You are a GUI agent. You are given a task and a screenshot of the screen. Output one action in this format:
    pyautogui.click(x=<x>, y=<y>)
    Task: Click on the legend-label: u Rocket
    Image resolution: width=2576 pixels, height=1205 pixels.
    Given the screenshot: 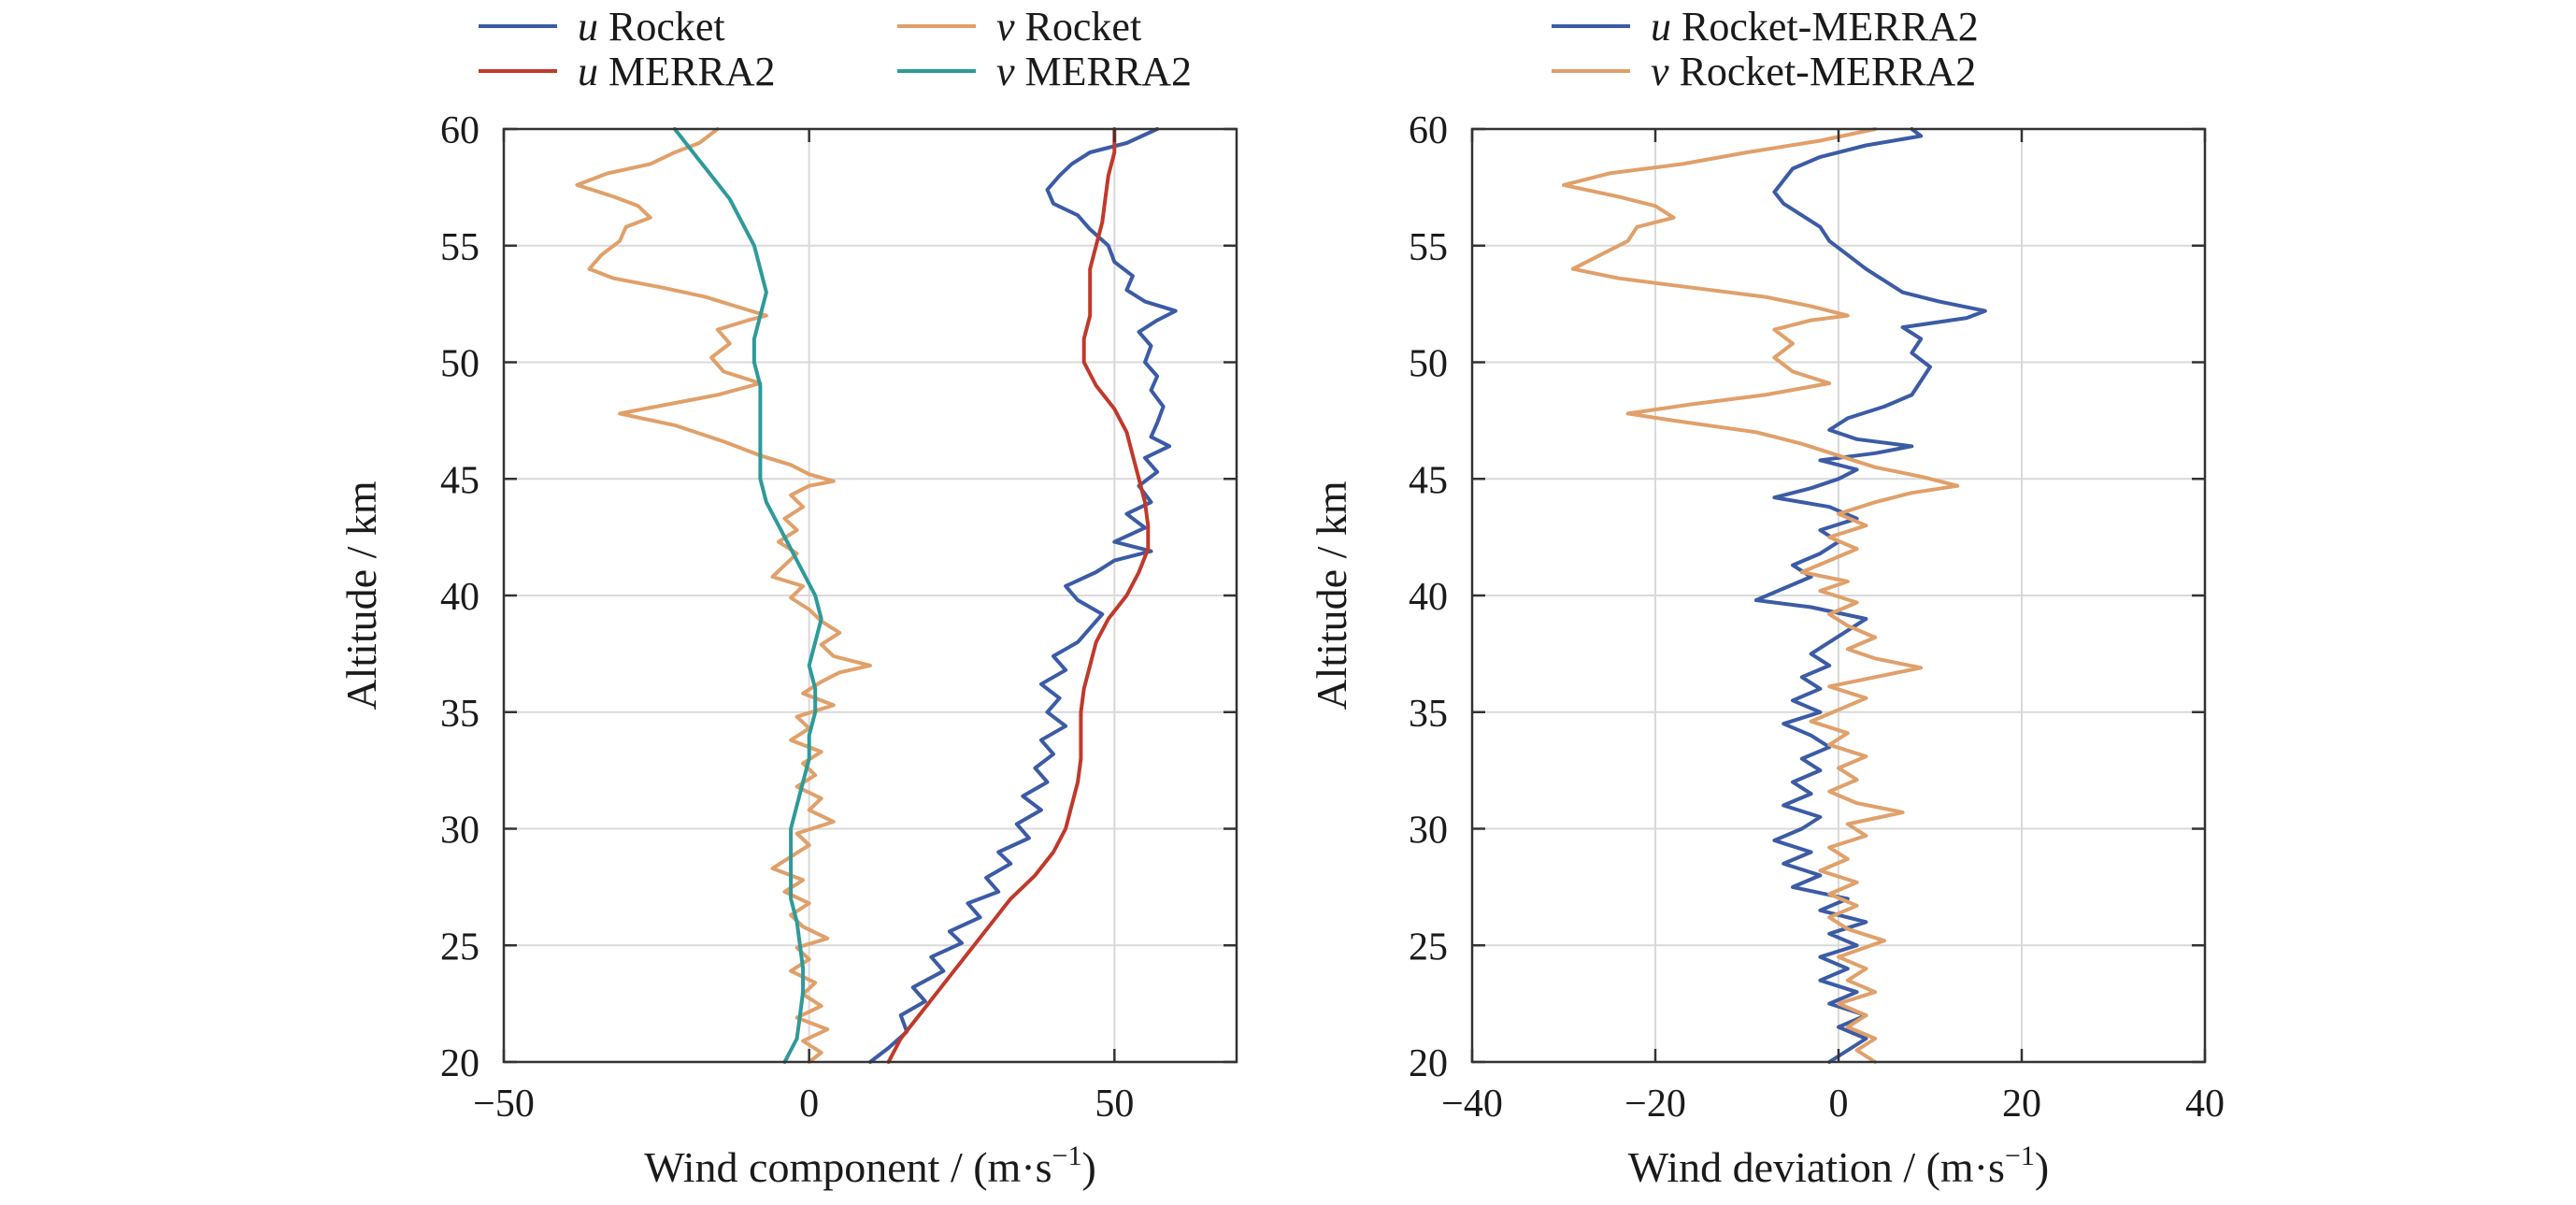 What is the action you would take?
    pyautogui.click(x=651, y=27)
    